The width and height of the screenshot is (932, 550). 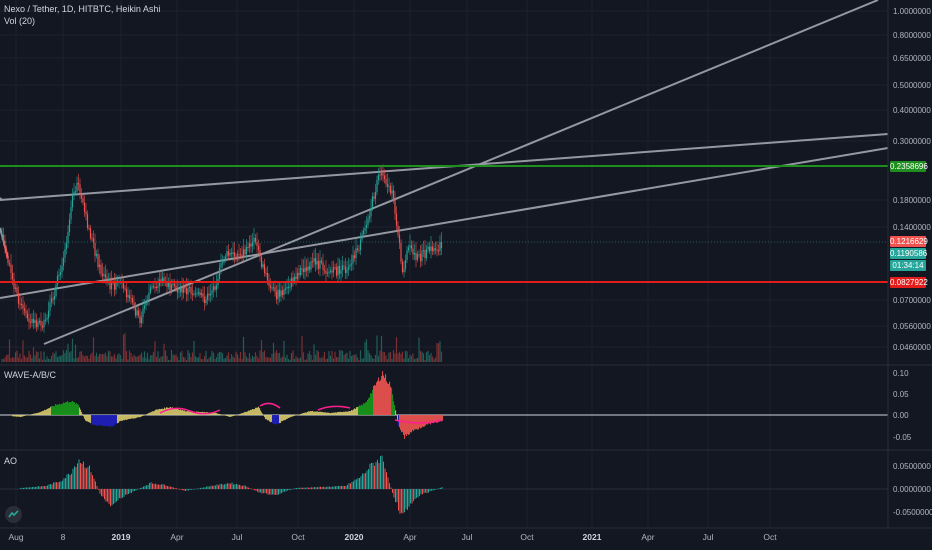 I want to click on volume-legend: Vol (20), so click(x=20, y=21).